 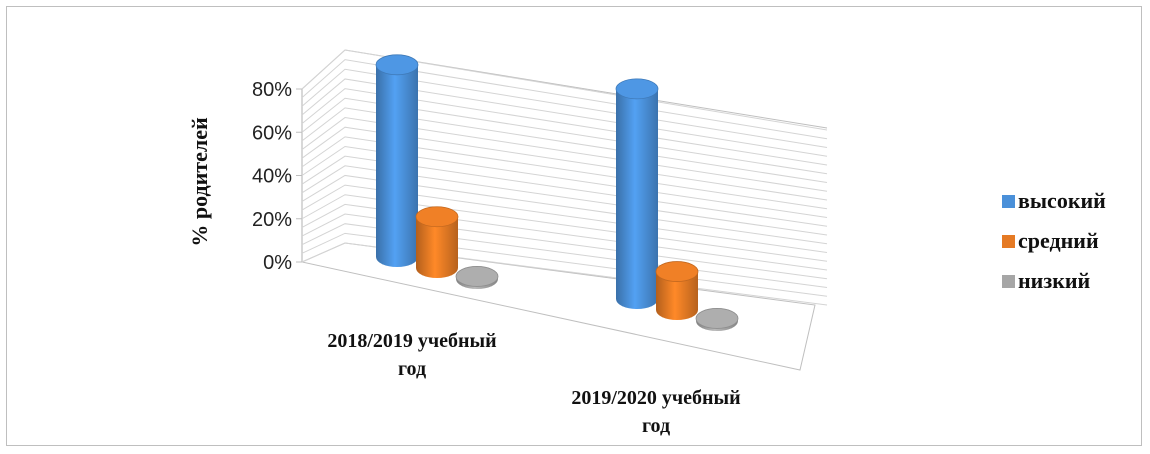 I want to click on legend-item: высокий, so click(x=1054, y=200).